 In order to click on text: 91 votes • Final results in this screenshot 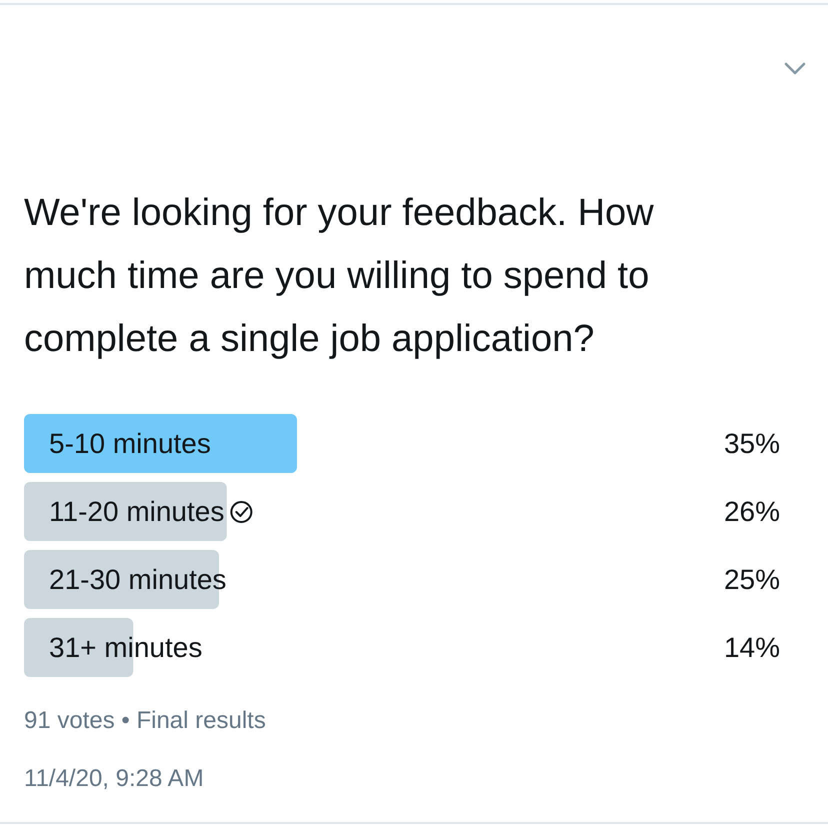, I will do `click(145, 720)`.